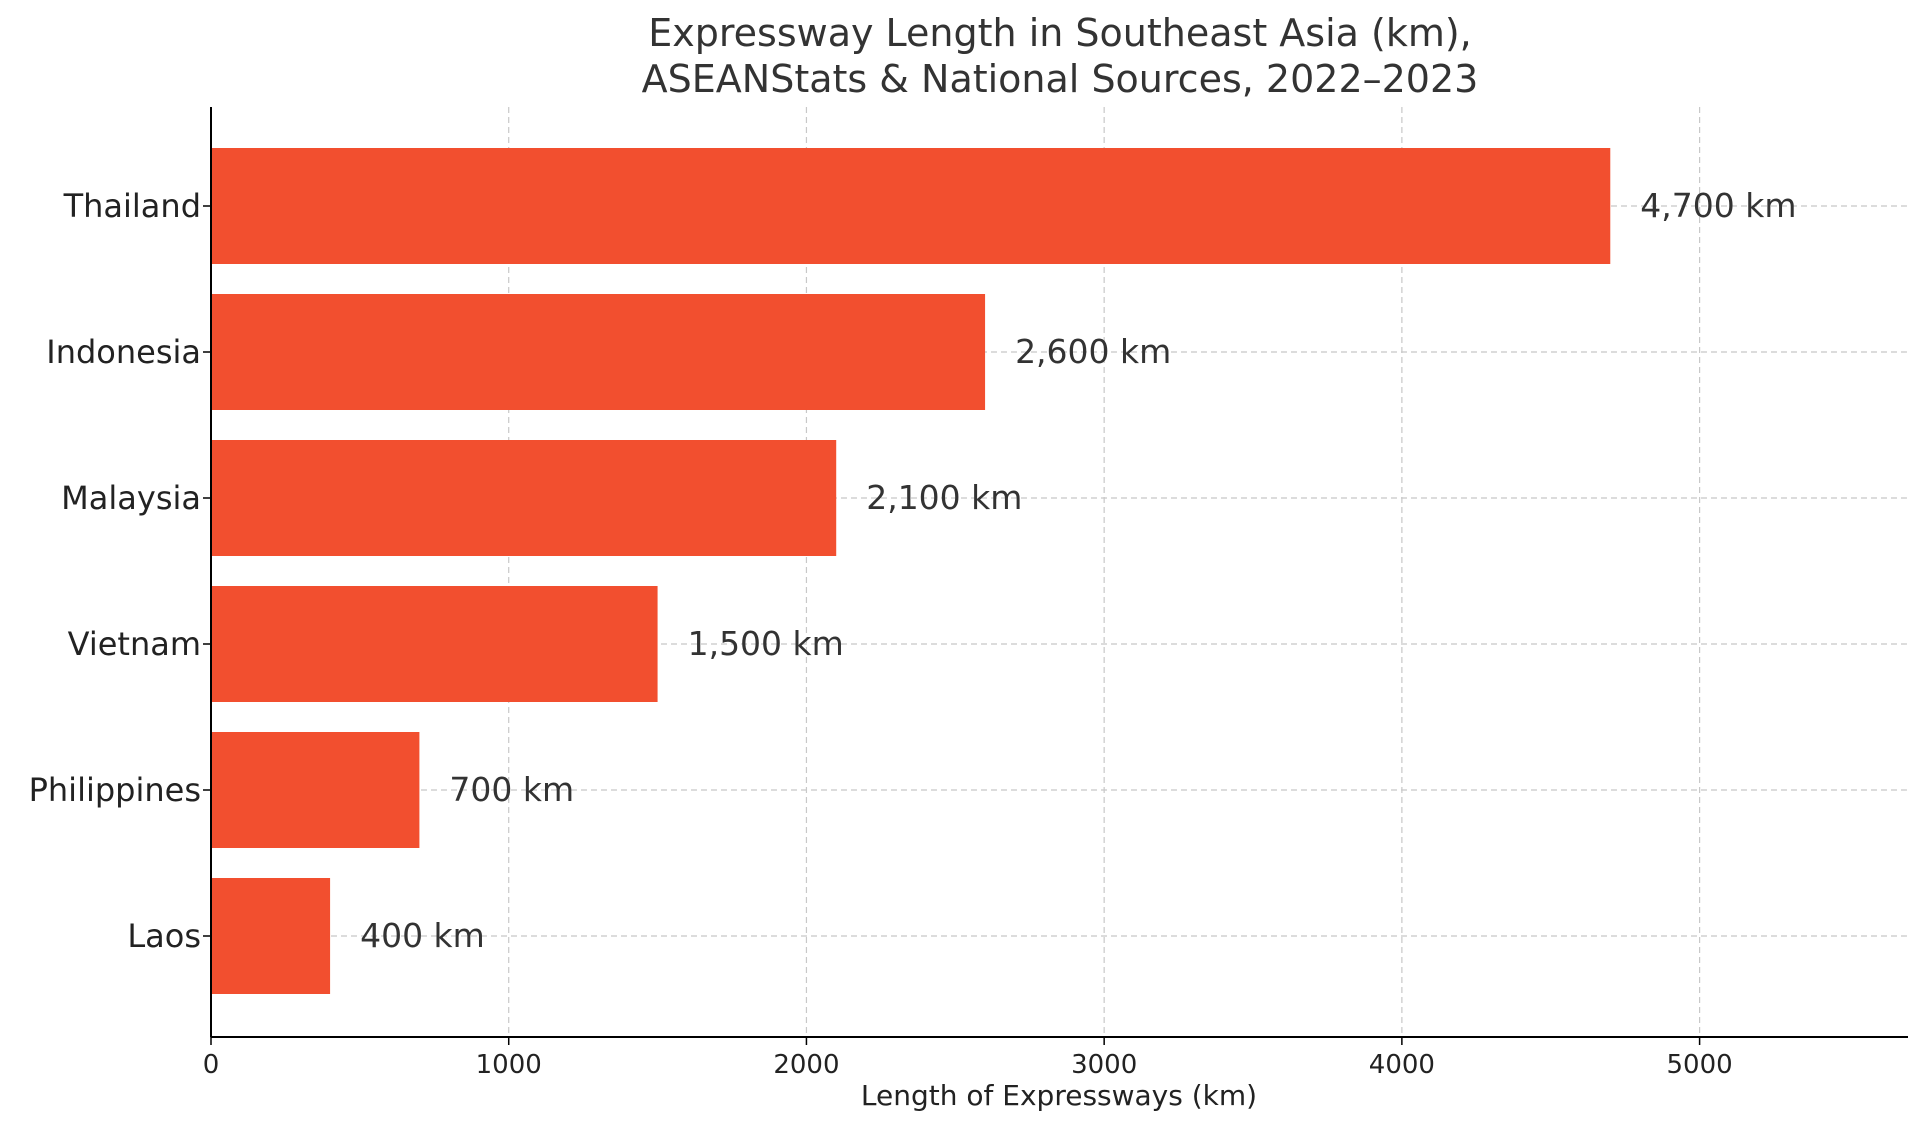  What do you see at coordinates (911, 206) in the screenshot?
I see `bar-thailand` at bounding box center [911, 206].